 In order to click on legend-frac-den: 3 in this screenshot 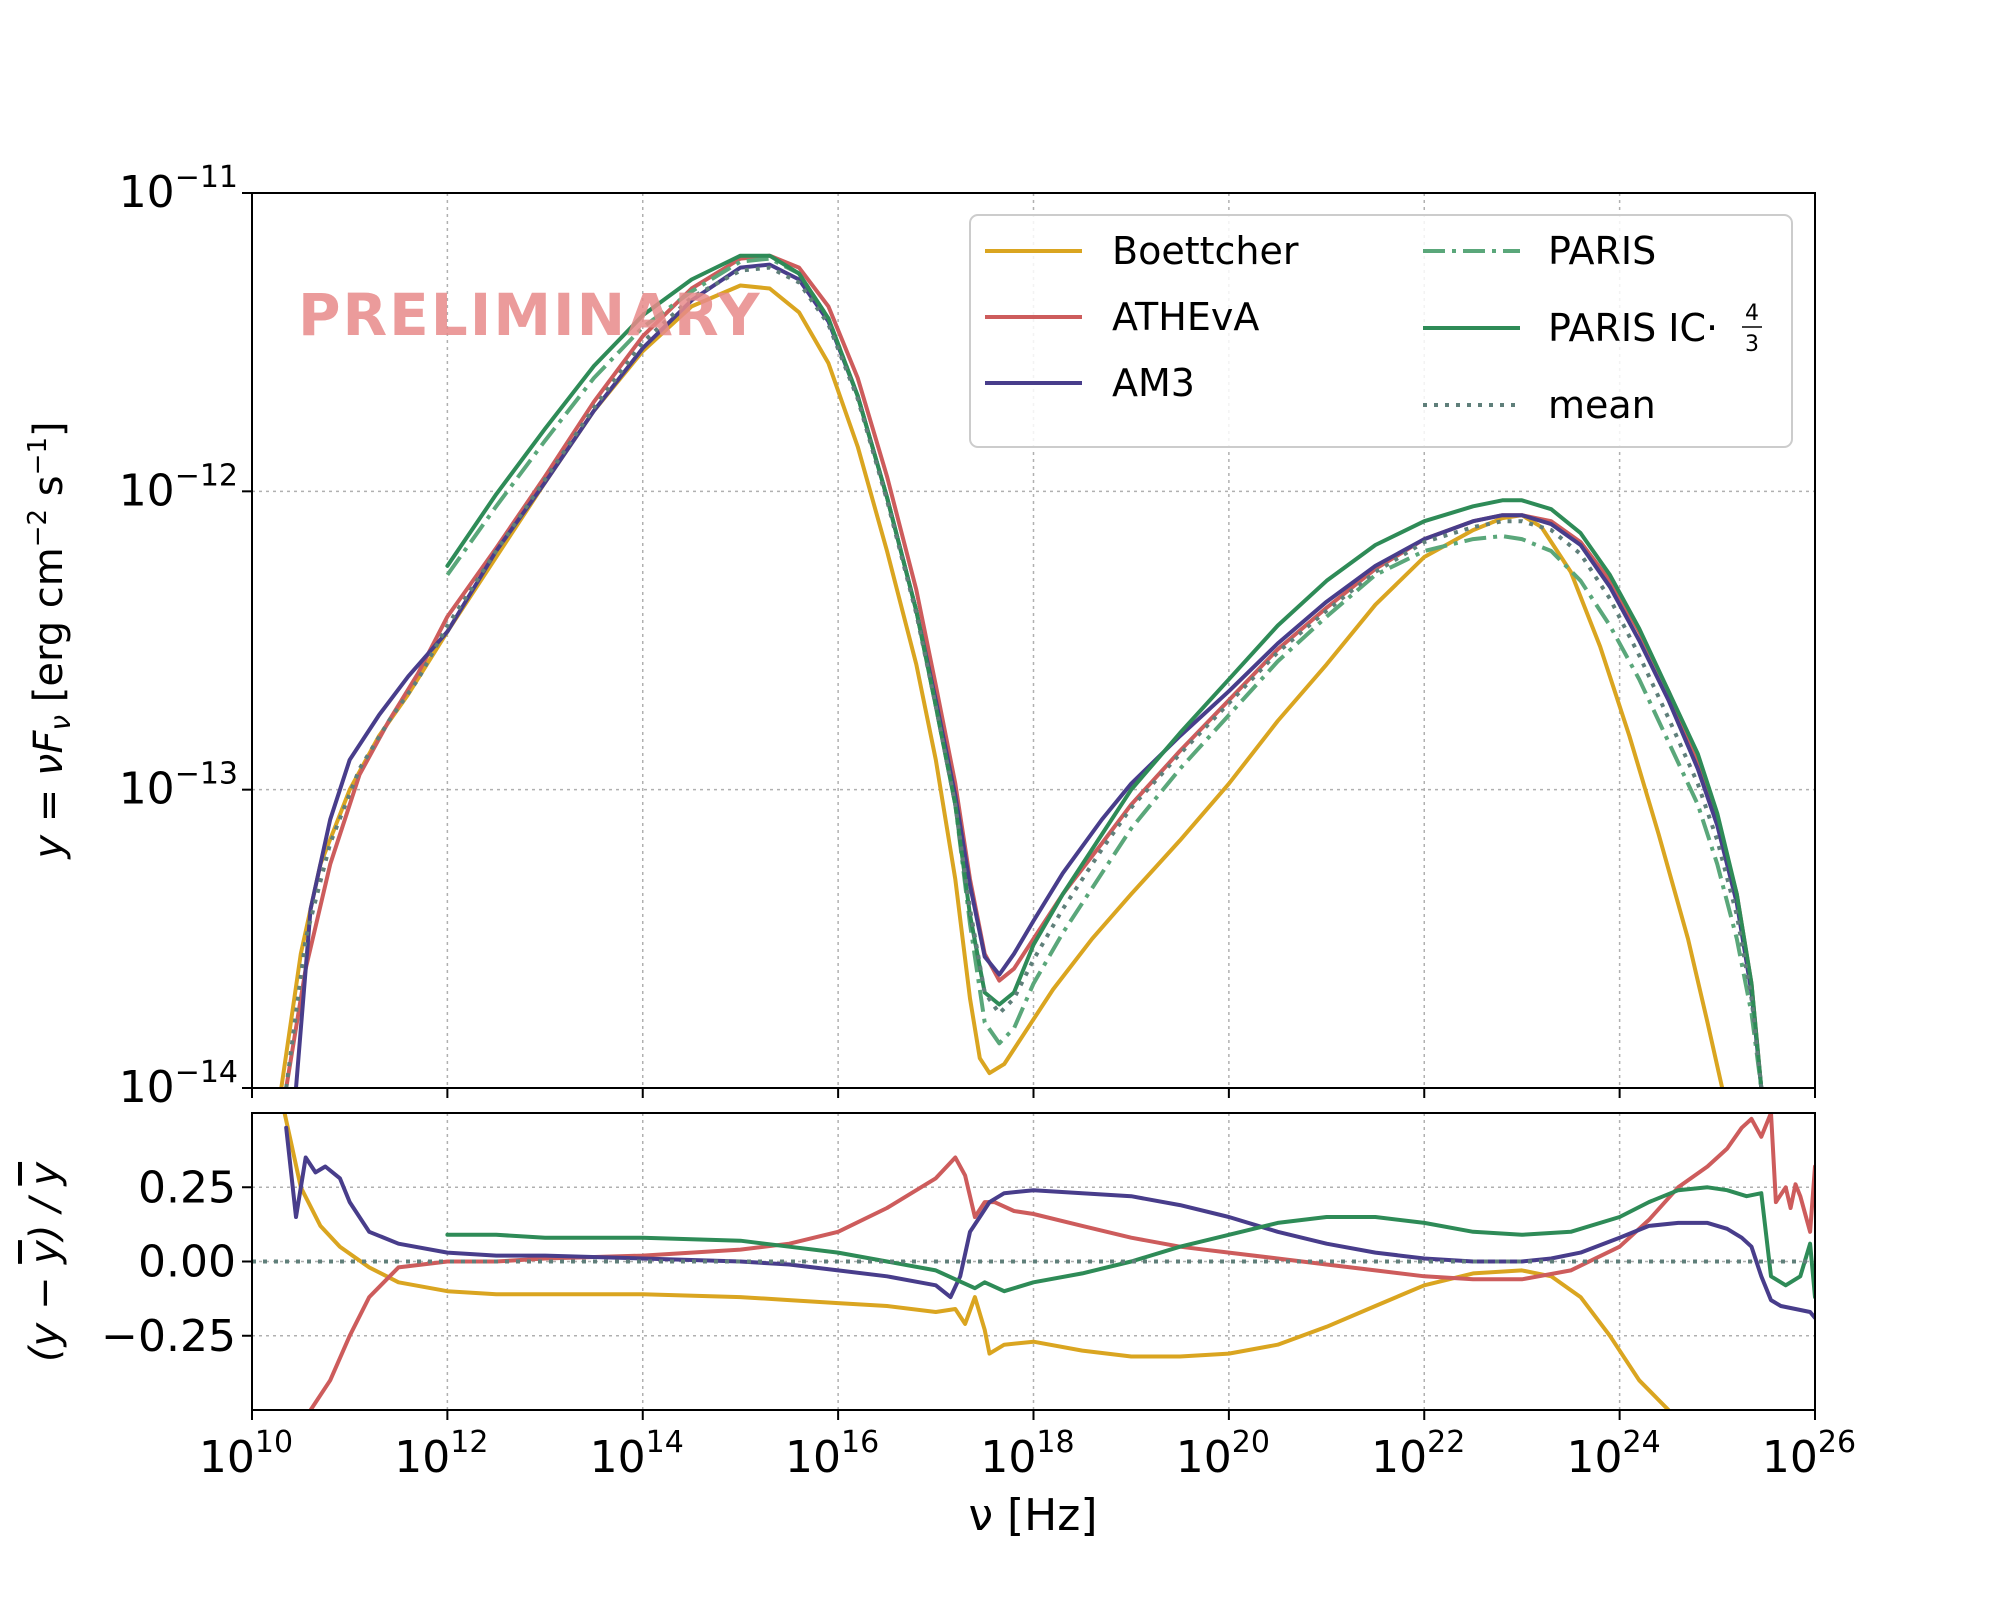, I will do `click(1752, 344)`.